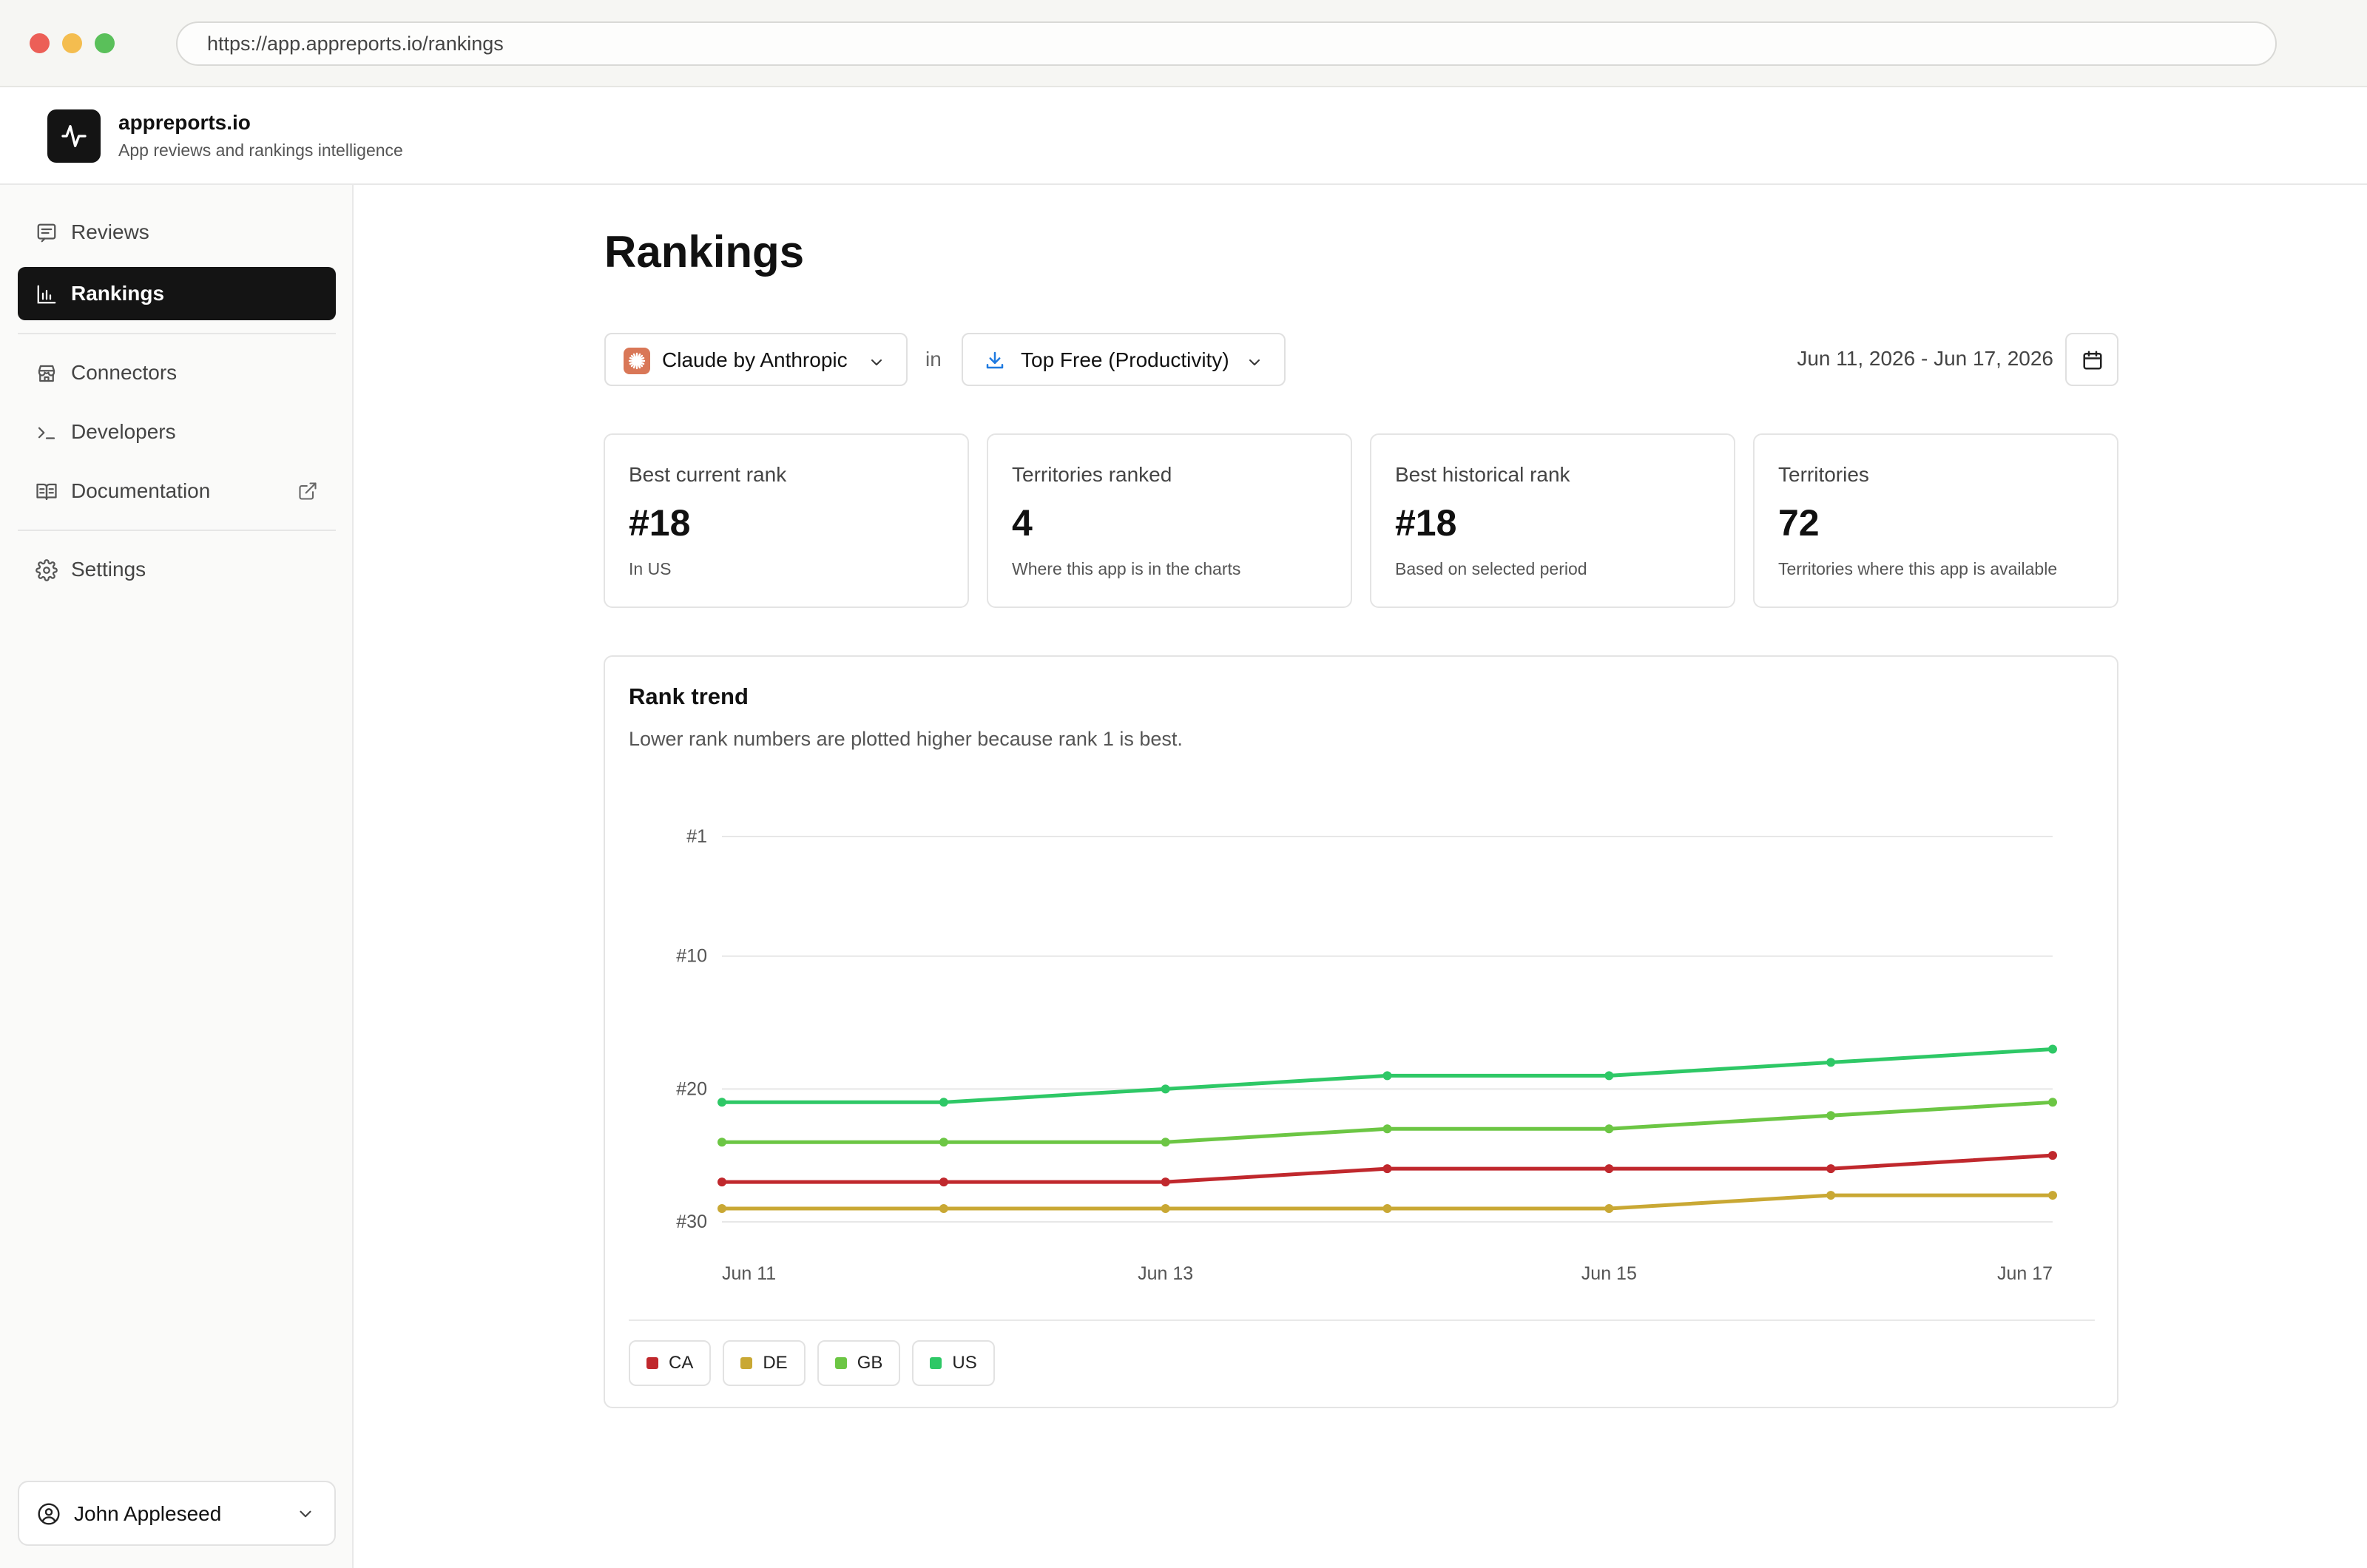  I want to click on stat-subtext: Where this app is in the charts, so click(1126, 568).